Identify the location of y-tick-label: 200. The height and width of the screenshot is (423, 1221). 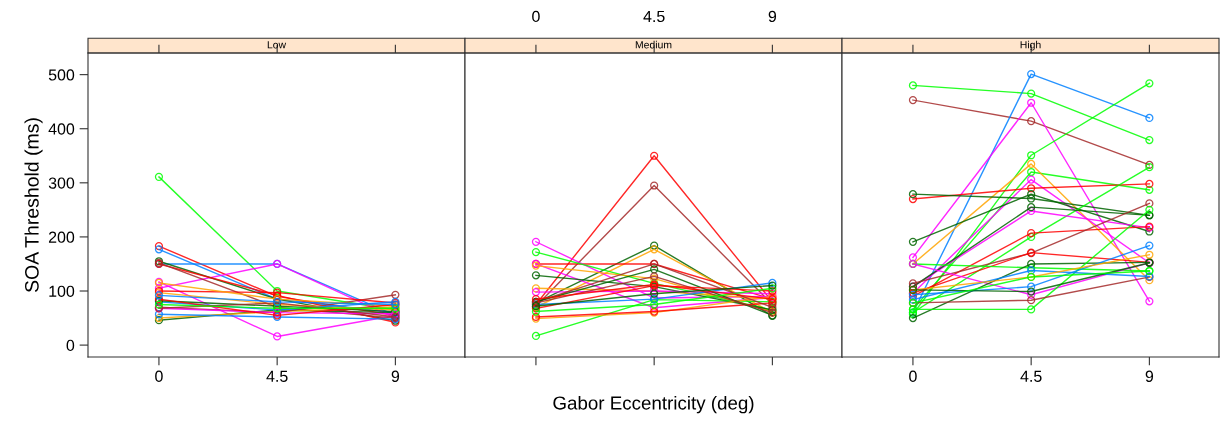
(61, 237).